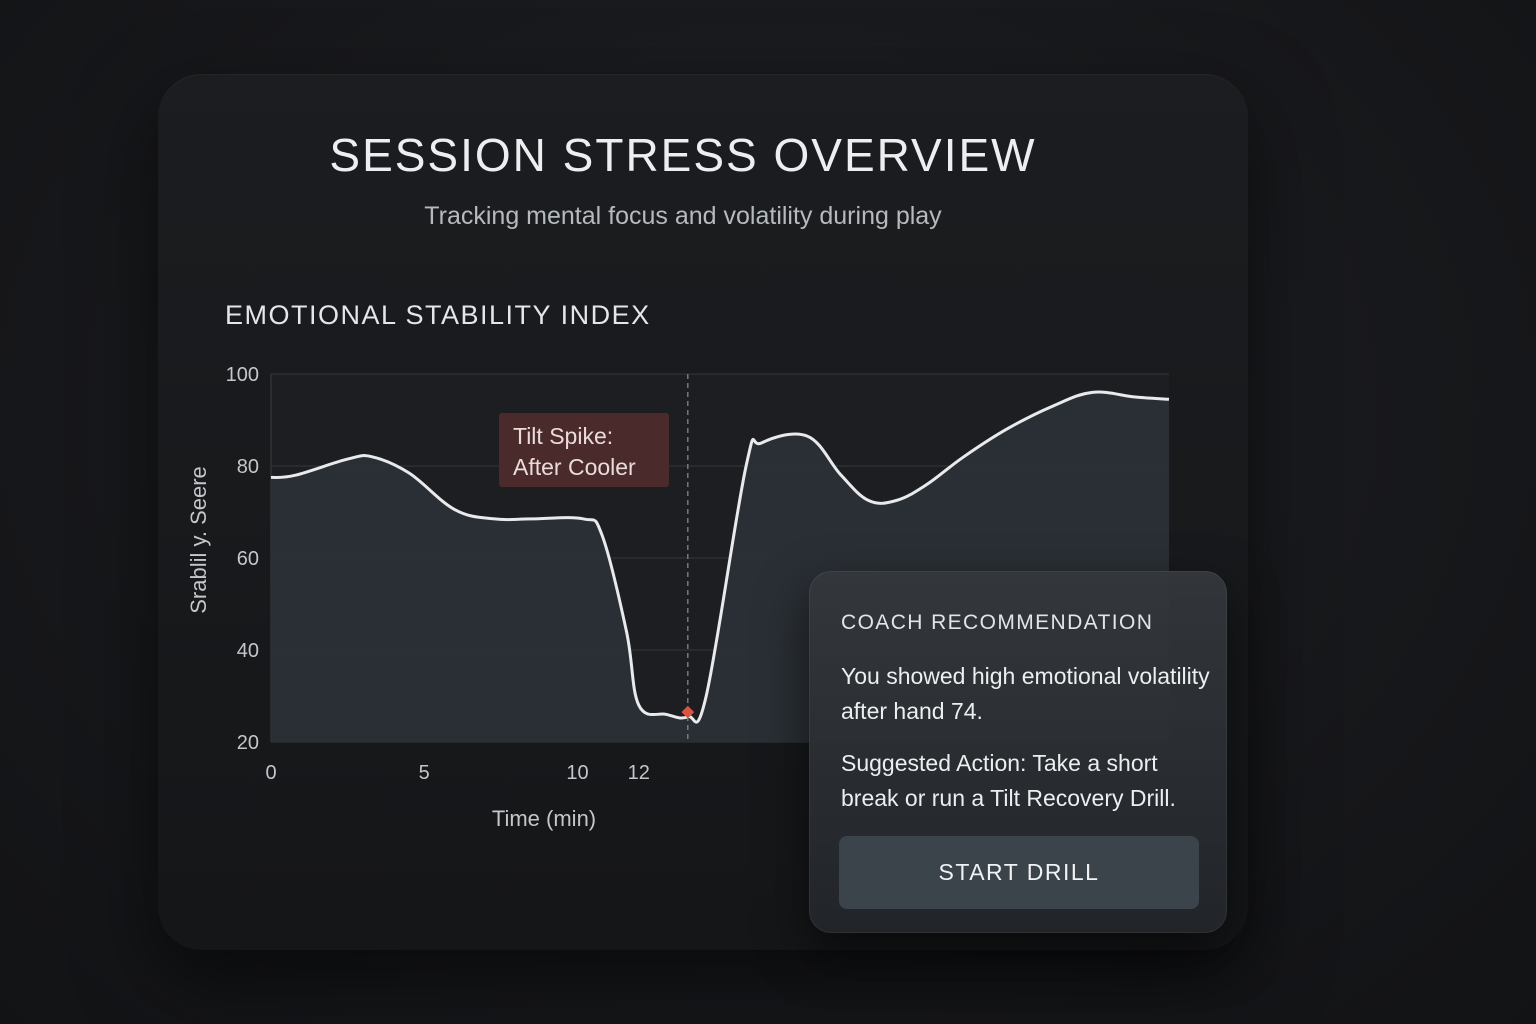  What do you see at coordinates (577, 773) in the screenshot?
I see `x-tick-label: 10` at bounding box center [577, 773].